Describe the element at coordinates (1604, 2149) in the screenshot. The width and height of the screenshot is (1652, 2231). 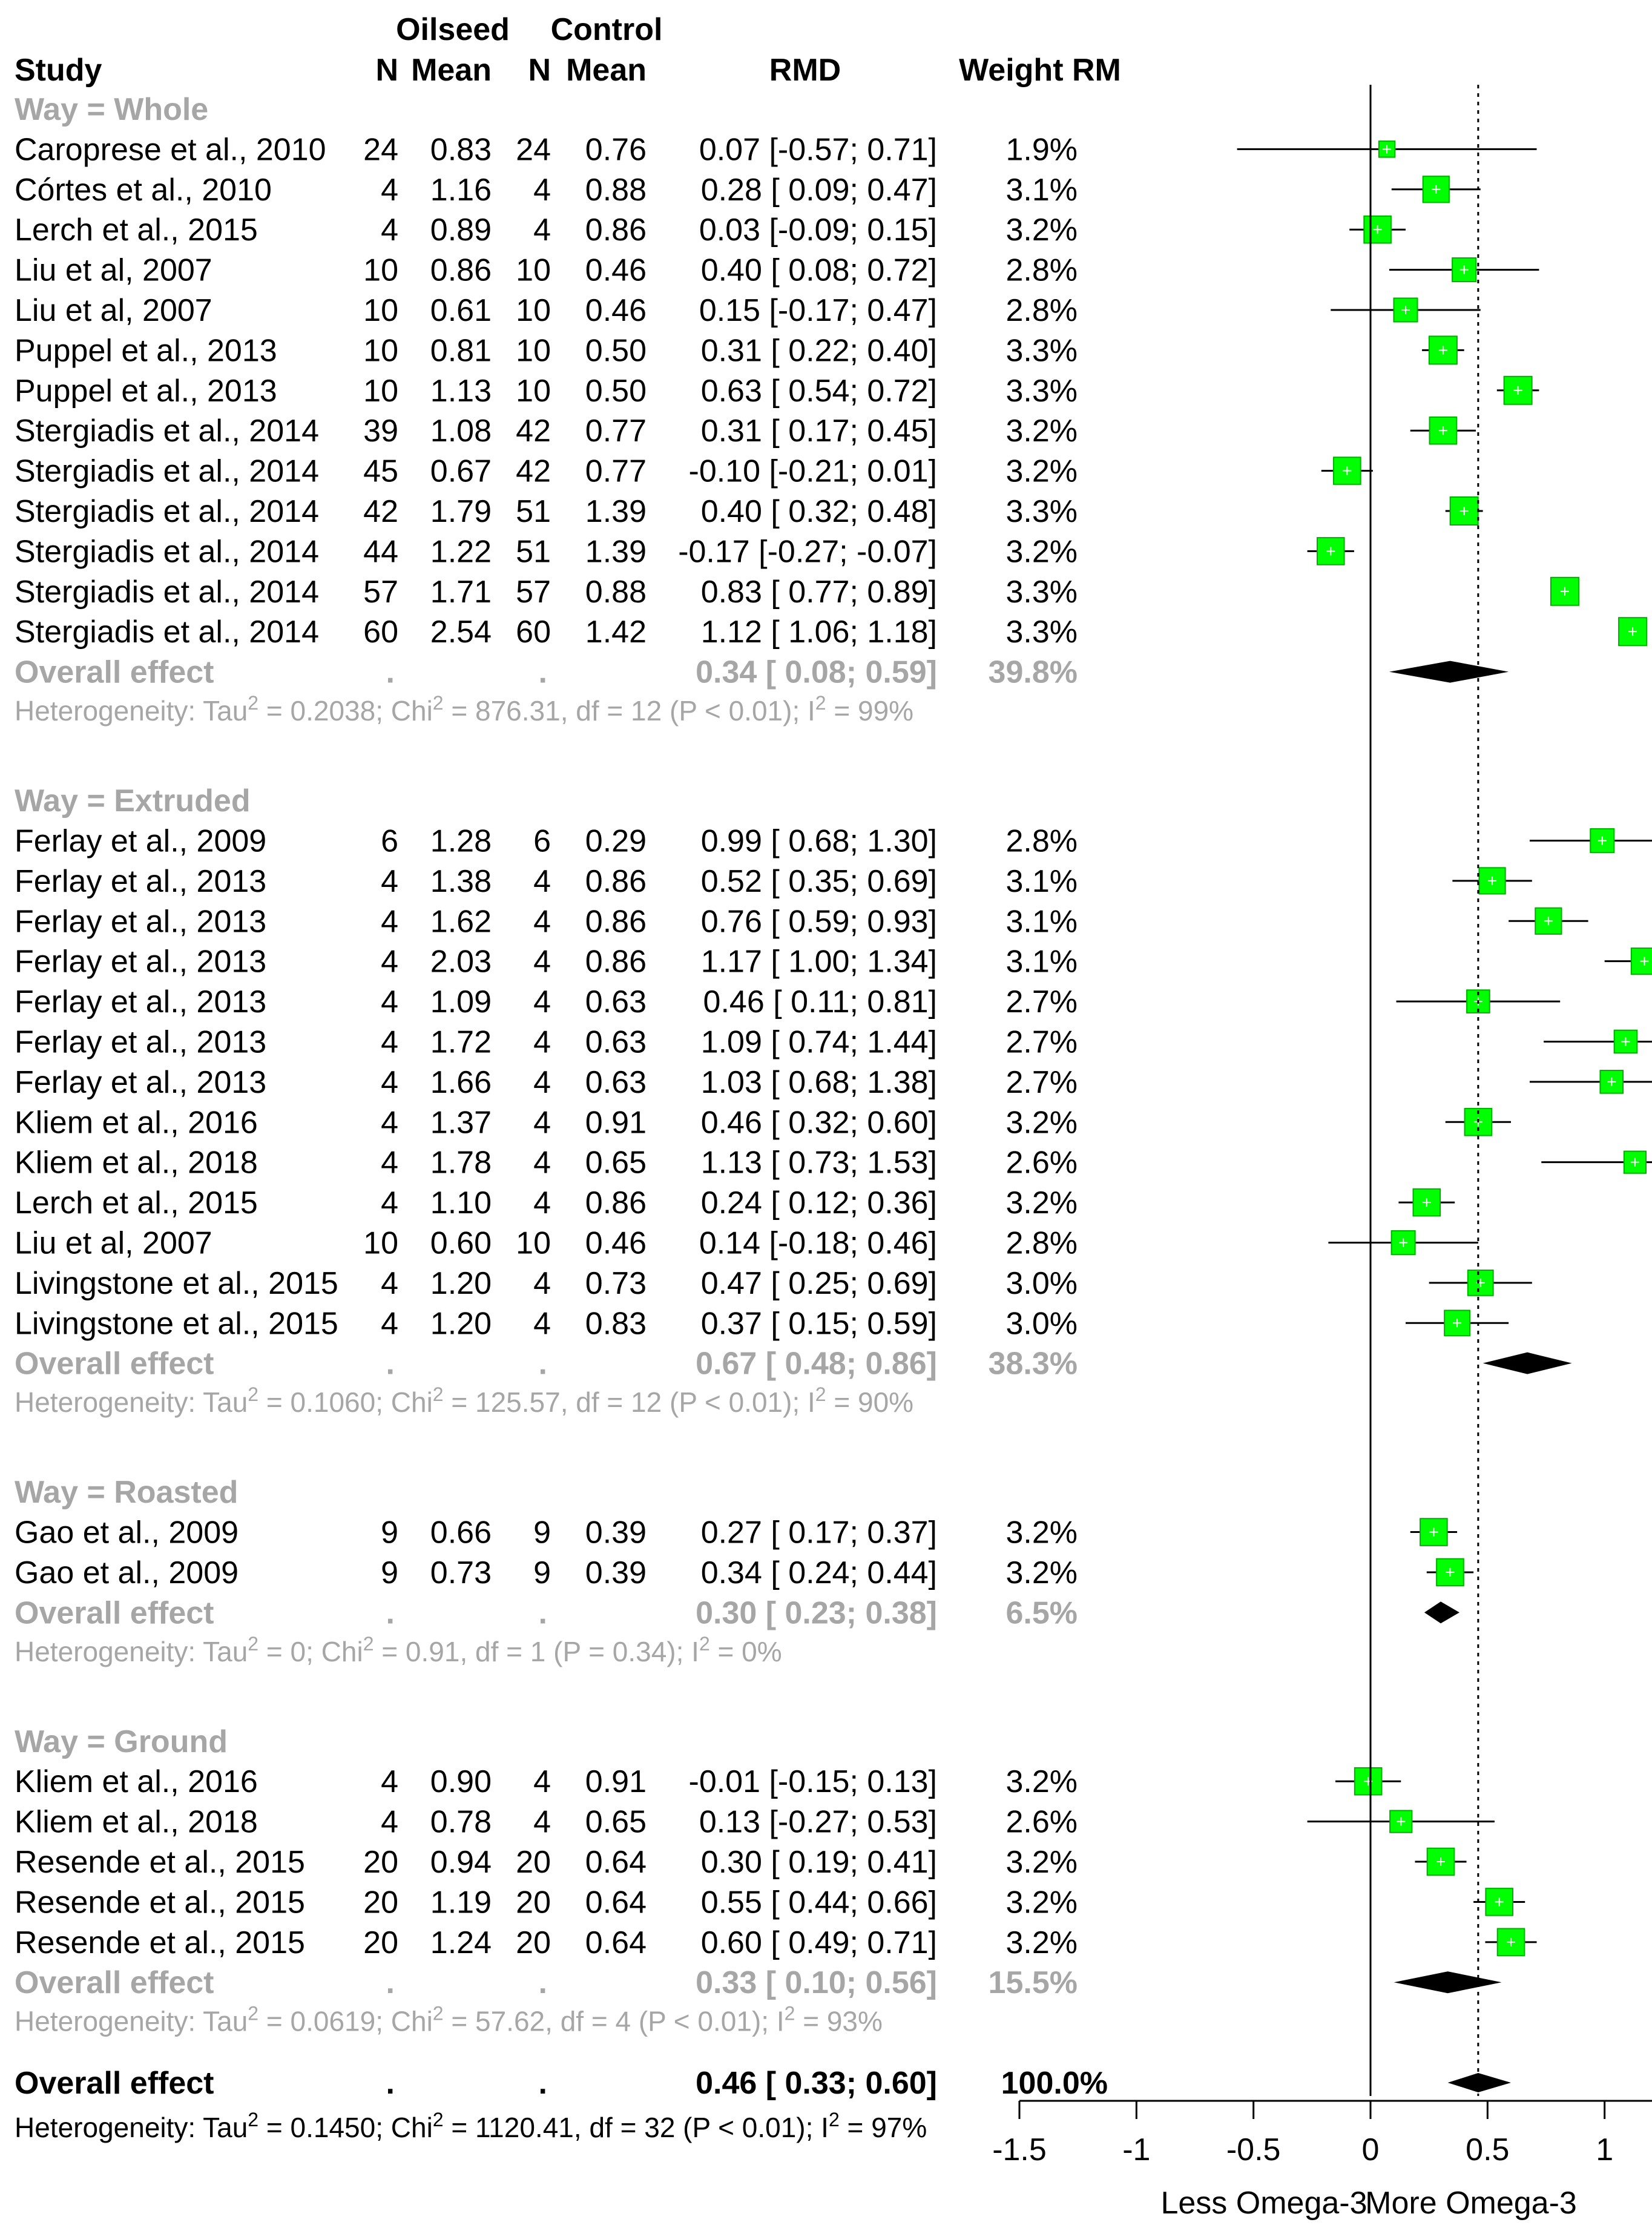
I see `x-tick-label: 1` at that location.